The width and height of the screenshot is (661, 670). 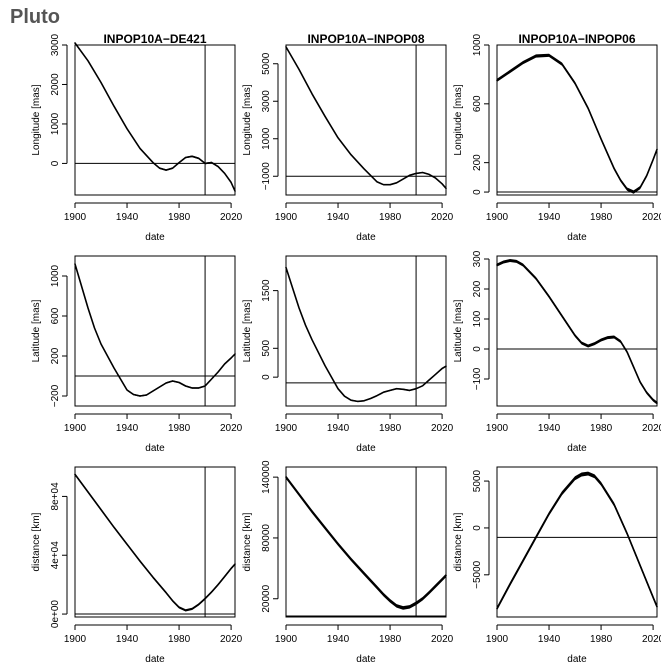 What do you see at coordinates (266, 477) in the screenshot?
I see `y-tick-label: 140000` at bounding box center [266, 477].